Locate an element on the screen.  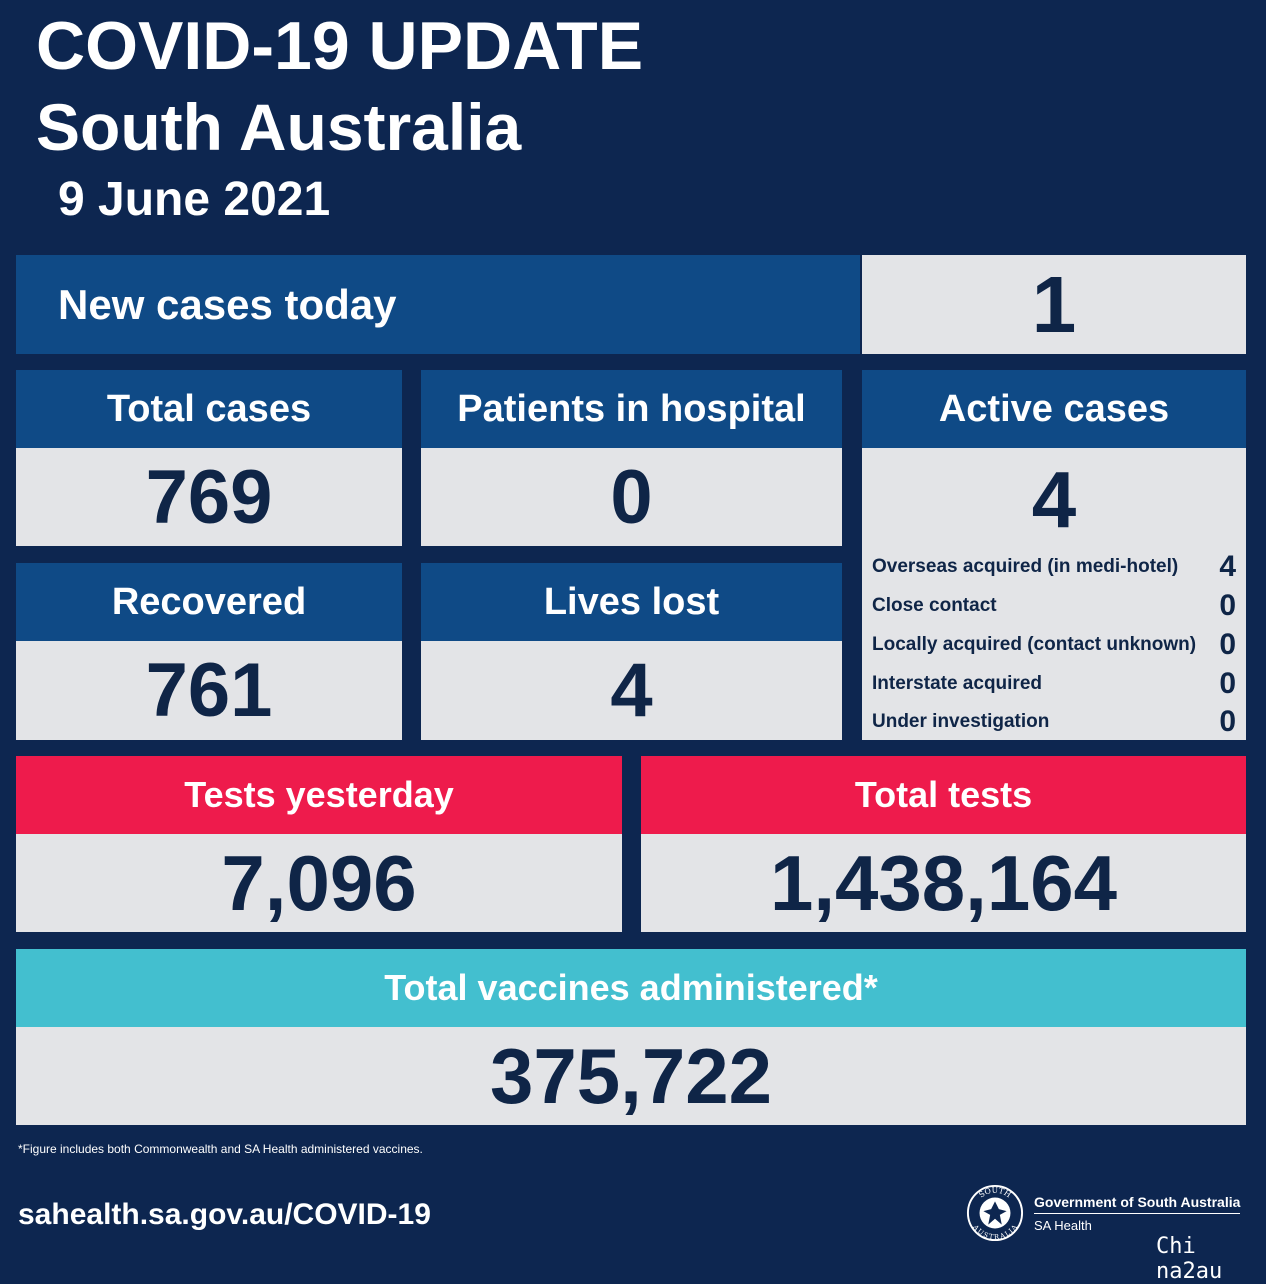
breakdown-row-locally-acquired: Locally acquired (contact unknown) 0 is located at coordinates (1054, 645).